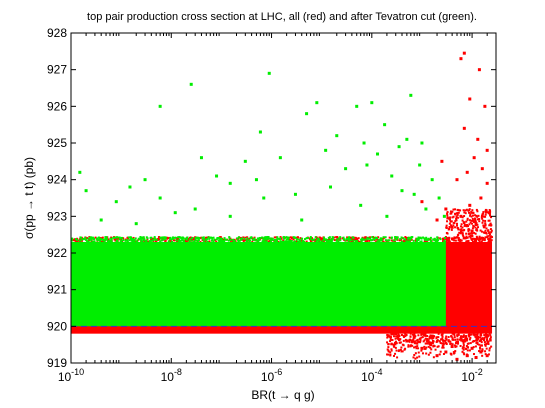 The image size is (545, 408). Describe the element at coordinates (29, 178) in the screenshot. I see `y-axis-title-suffix: t t) (pb)` at that location.